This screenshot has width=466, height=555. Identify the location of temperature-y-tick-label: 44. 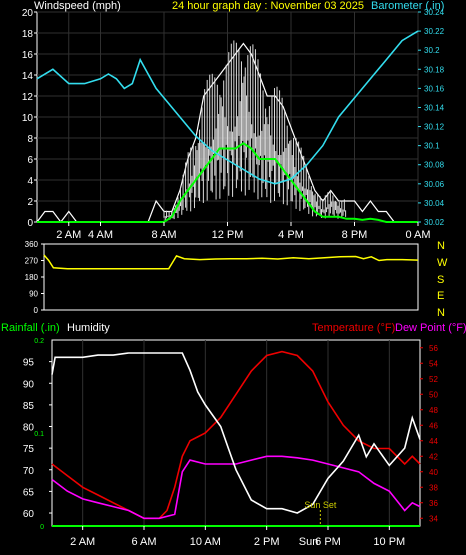
(433, 441).